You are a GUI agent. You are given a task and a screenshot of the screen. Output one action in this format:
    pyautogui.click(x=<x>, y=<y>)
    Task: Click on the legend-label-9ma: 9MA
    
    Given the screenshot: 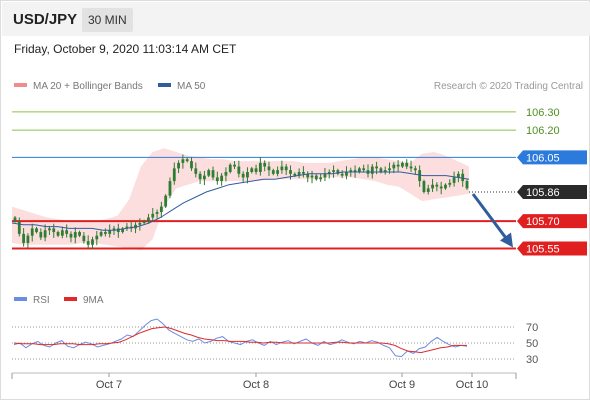 What is the action you would take?
    pyautogui.click(x=93, y=300)
    